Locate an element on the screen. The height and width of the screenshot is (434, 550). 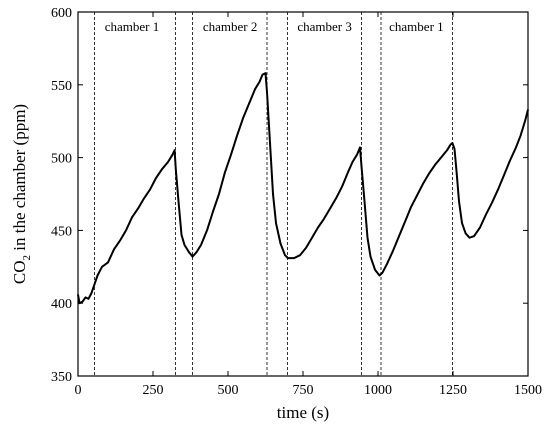
y-tick-label: 600 is located at coordinates (61, 13).